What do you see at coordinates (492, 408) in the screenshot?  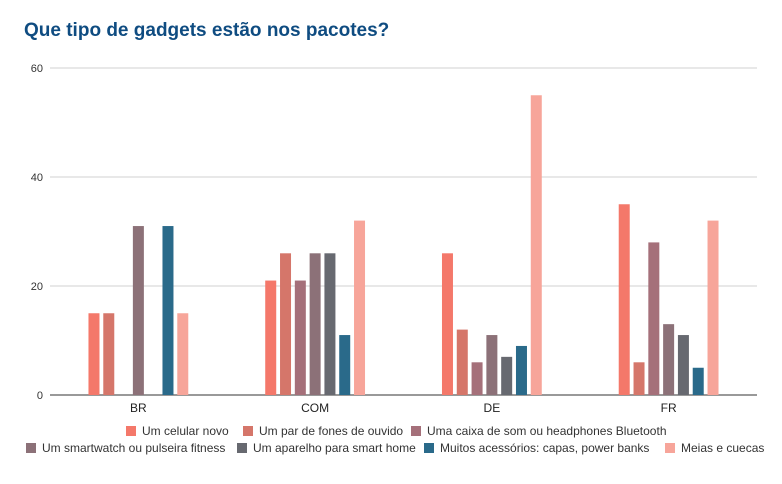 I see `x-category-label: DE` at bounding box center [492, 408].